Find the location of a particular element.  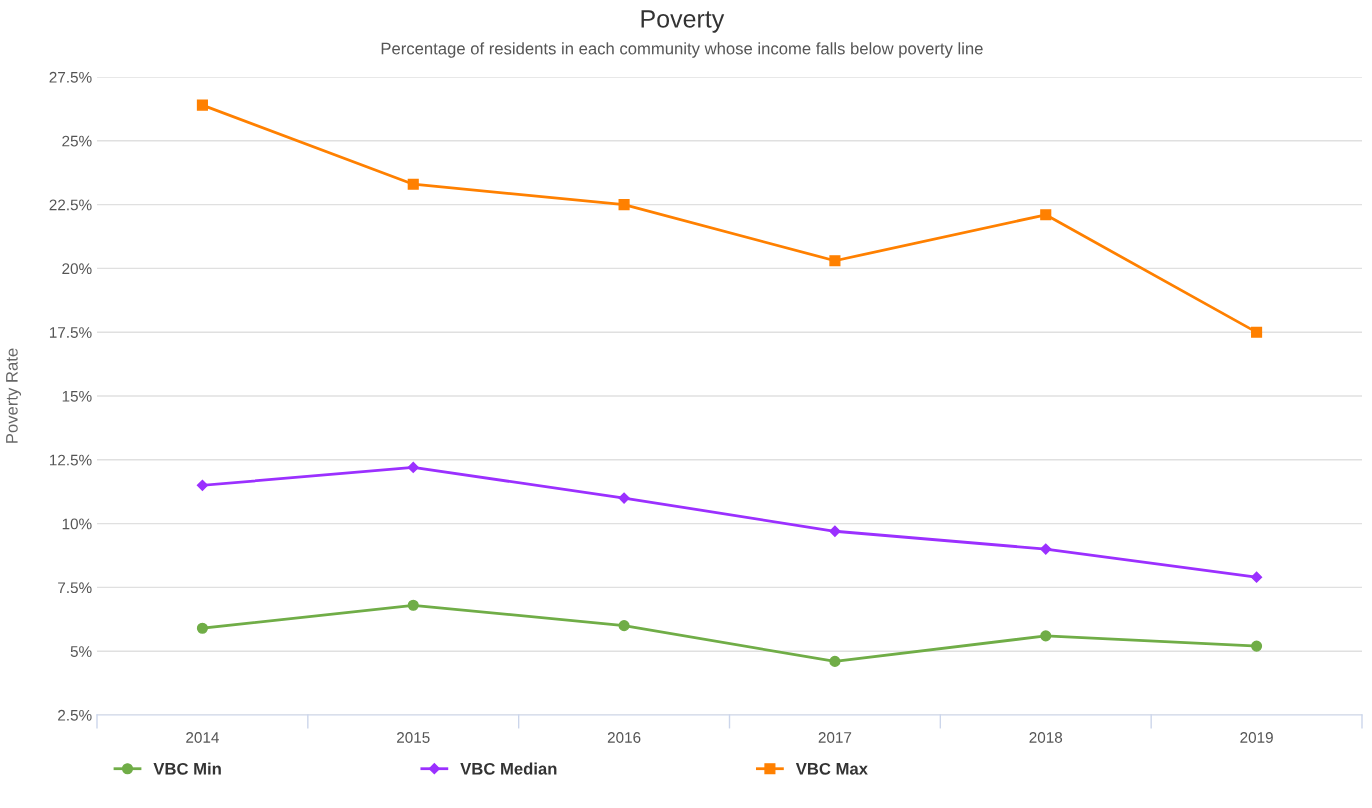

y-tick-label: 12.5% is located at coordinates (70, 460).